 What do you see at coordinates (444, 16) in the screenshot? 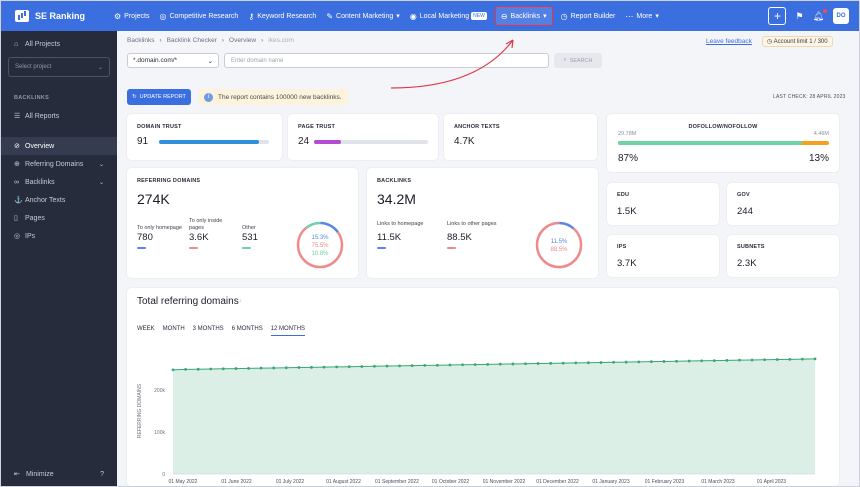
I see `nav-label: Local Marketing` at bounding box center [444, 16].